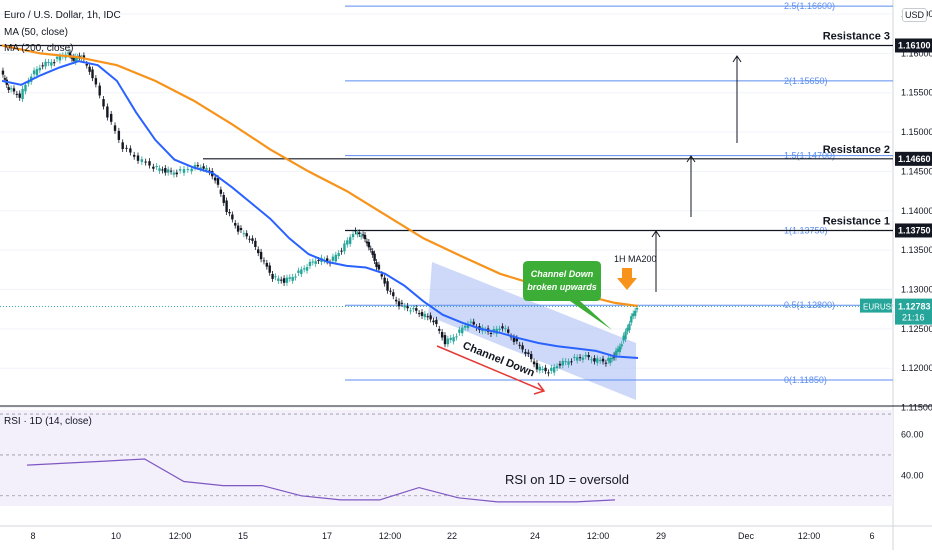  Describe the element at coordinates (912, 435) in the screenshot. I see `rsi-tick-label: 60.00` at that location.